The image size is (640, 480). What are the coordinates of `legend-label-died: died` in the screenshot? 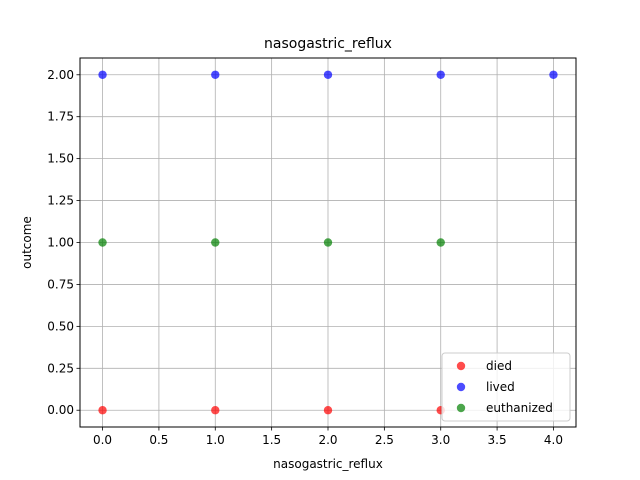 It's located at (499, 366).